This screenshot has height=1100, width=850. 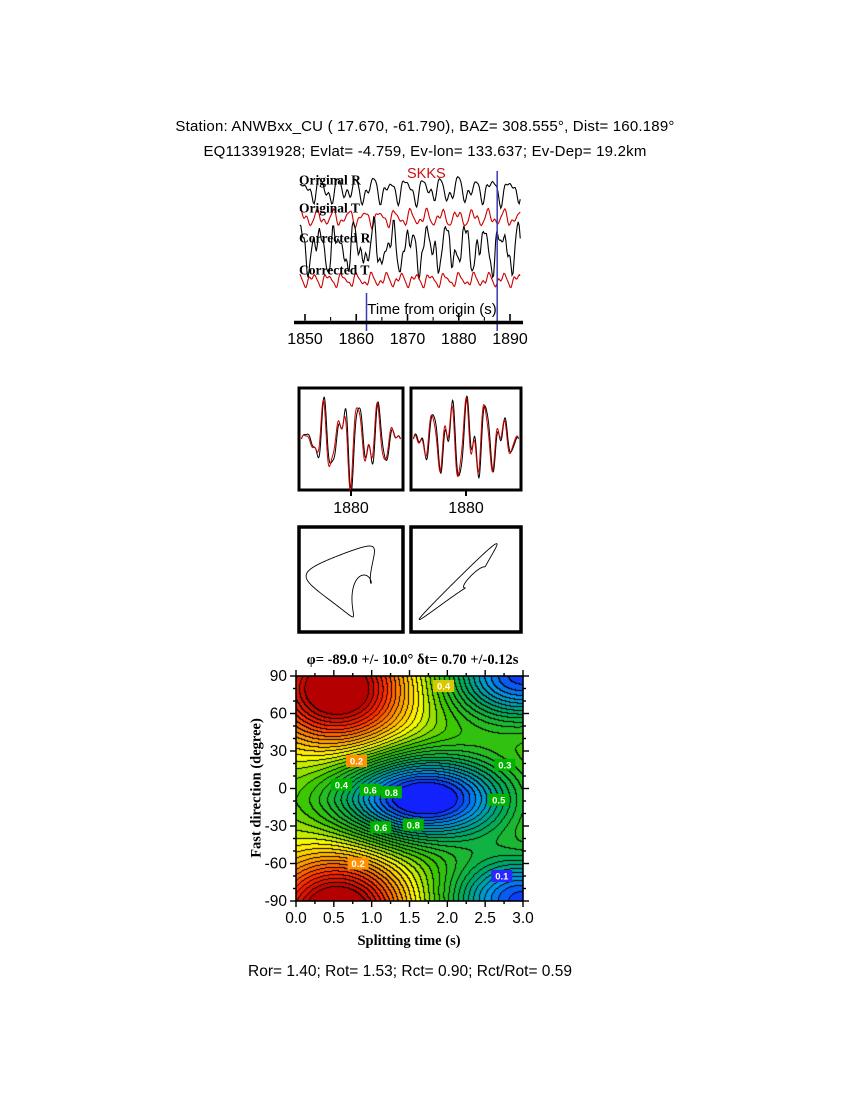 What do you see at coordinates (351, 508) in the screenshot?
I see `overlay-panel-left-tick-label: 1880` at bounding box center [351, 508].